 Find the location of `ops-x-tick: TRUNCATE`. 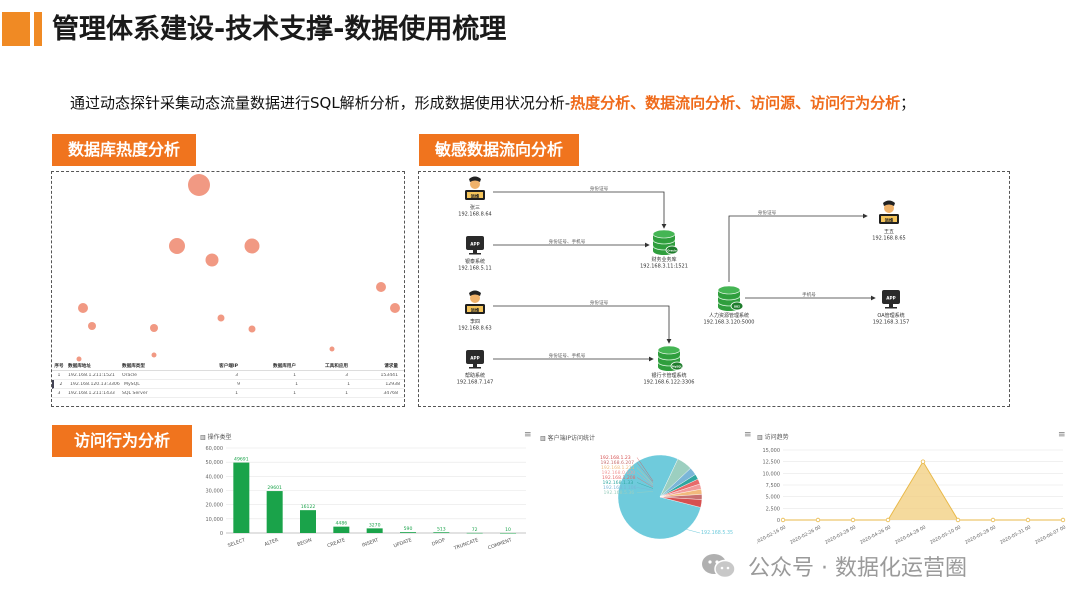

ops-x-tick: TRUNCATE is located at coordinates (465, 544).